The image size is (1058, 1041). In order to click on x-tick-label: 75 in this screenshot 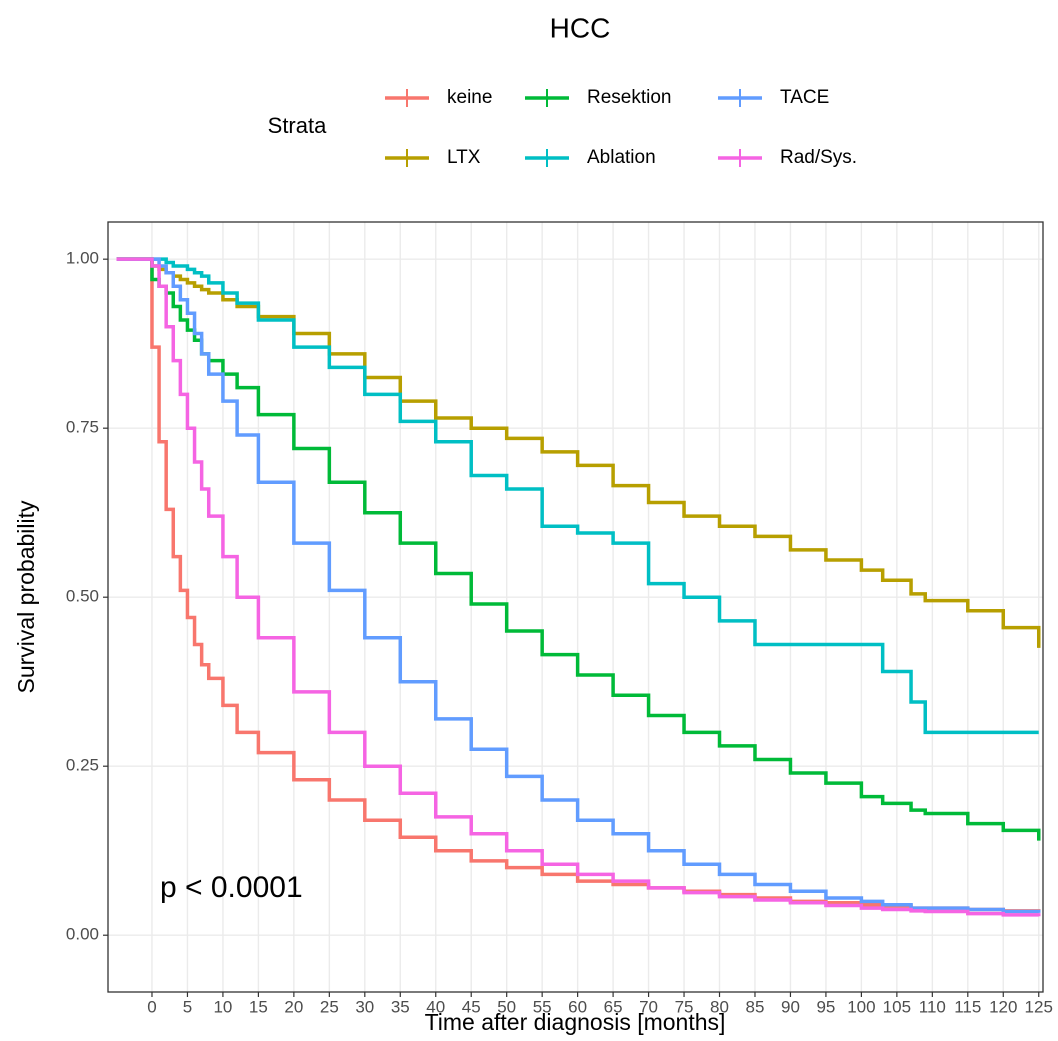, I will do `click(684, 1006)`.